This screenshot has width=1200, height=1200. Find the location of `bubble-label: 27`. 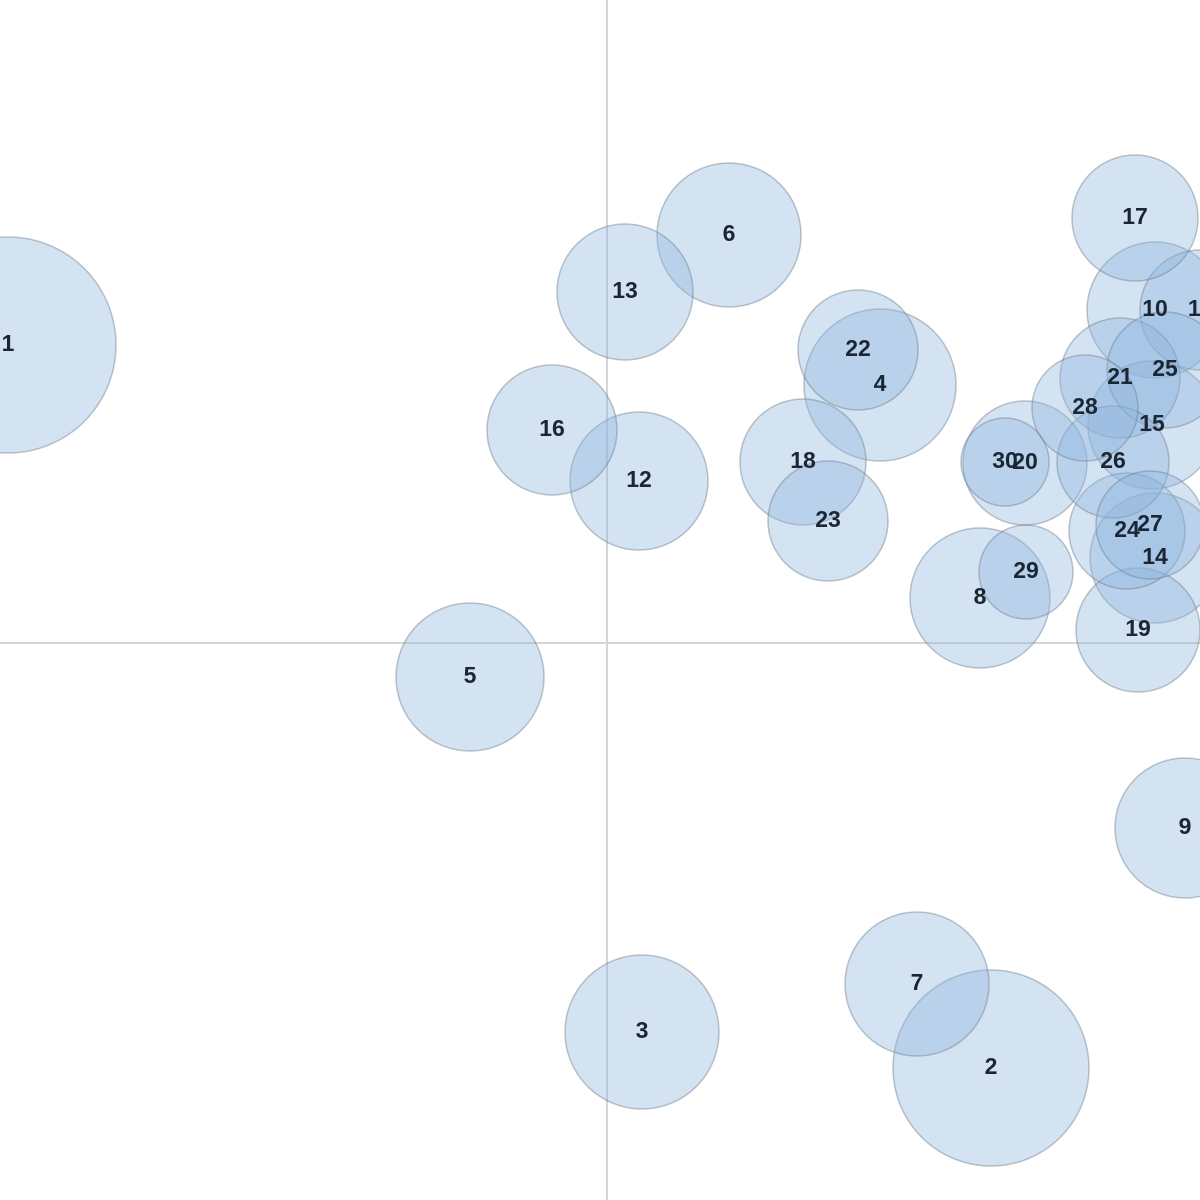

bubble-label: 27 is located at coordinates (1150, 523).